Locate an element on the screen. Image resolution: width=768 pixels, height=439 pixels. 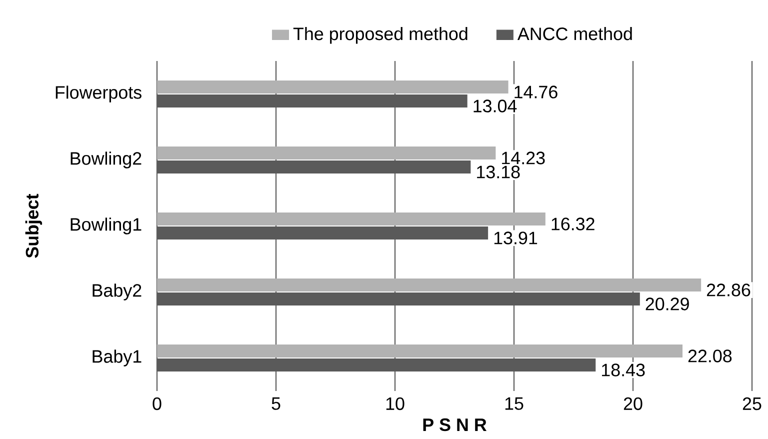
x-tick-label: 25 is located at coordinates (752, 403).